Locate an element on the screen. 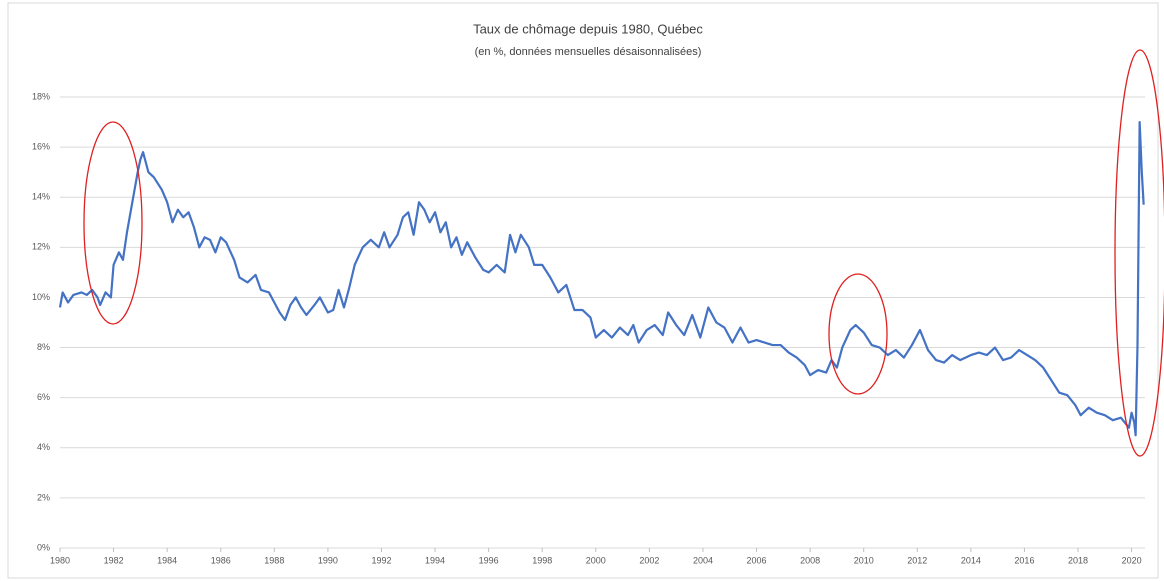 Image resolution: width=1164 pixels, height=581 pixels. x-tick-label: 1994 is located at coordinates (435, 560).